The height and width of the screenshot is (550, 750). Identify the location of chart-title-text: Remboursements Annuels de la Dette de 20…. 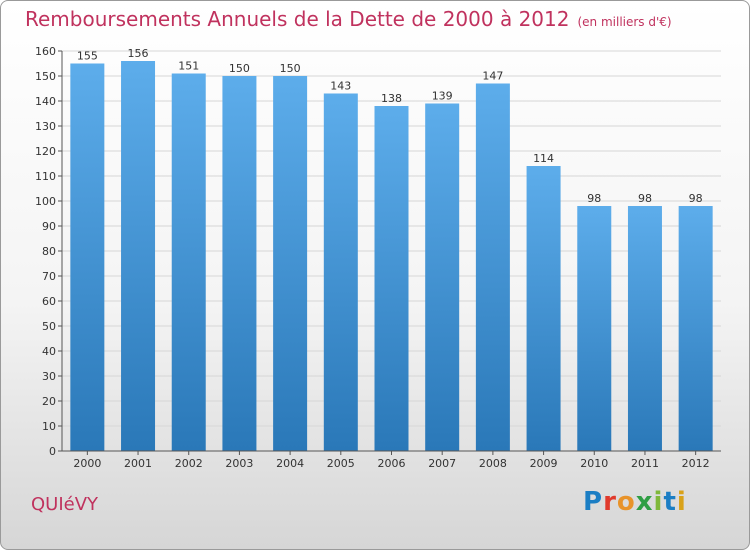
(297, 19).